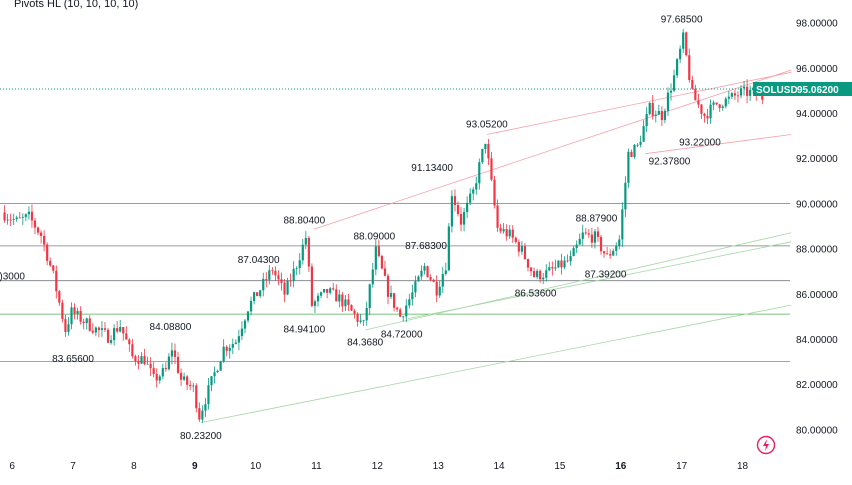 This screenshot has width=852, height=485. What do you see at coordinates (171, 327) in the screenshot?
I see `pivot-label: 84.08800` at bounding box center [171, 327].